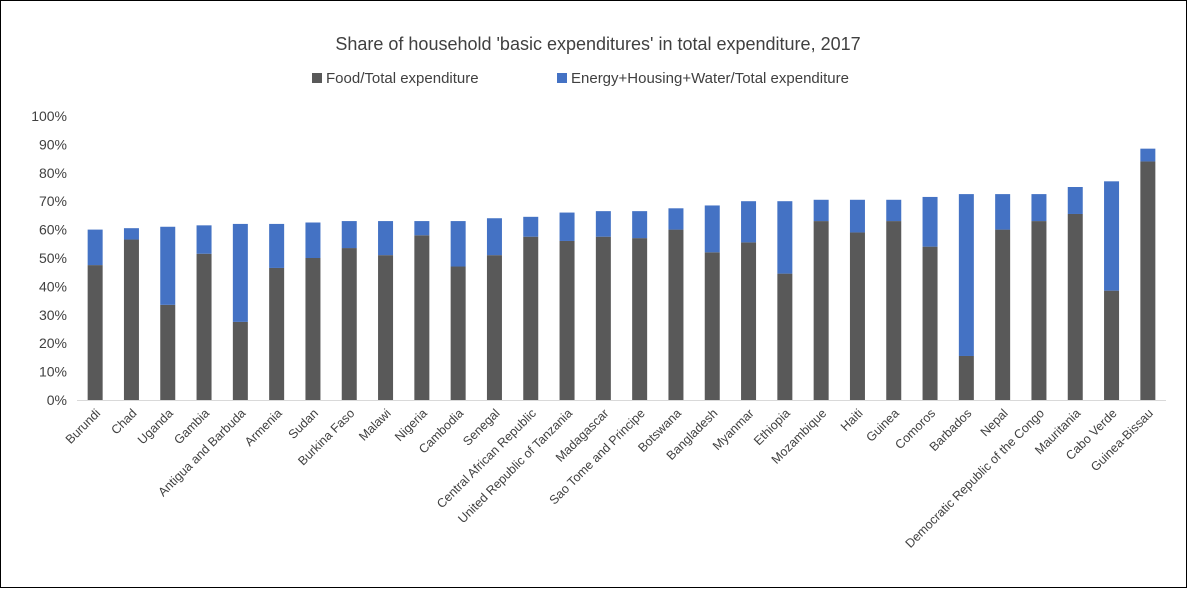 This screenshot has width=1187, height=589. I want to click on y-tick-label: 100%, so click(49, 116).